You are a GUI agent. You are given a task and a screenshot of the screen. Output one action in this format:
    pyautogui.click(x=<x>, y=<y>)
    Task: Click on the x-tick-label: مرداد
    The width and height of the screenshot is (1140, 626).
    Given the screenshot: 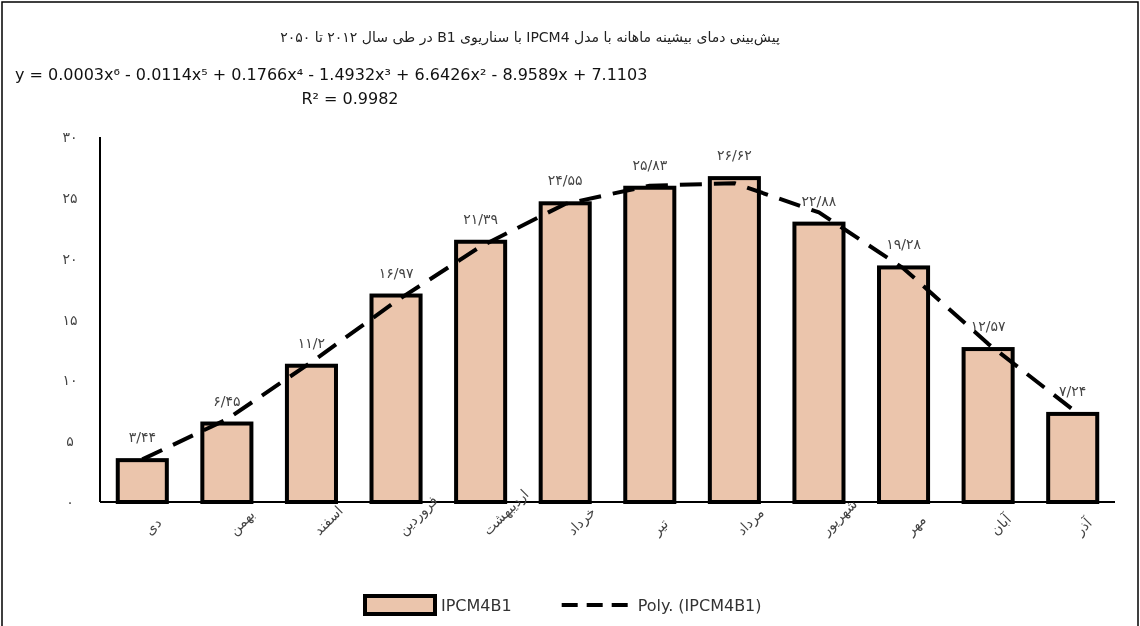 What is the action you would take?
    pyautogui.click(x=750, y=521)
    